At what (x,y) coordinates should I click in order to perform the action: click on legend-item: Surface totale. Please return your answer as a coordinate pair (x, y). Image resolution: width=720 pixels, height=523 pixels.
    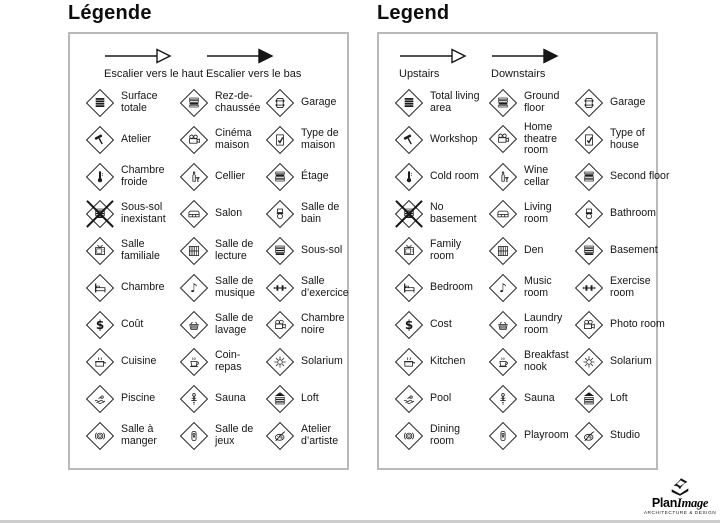
    Looking at the image, I should click on (131, 103).